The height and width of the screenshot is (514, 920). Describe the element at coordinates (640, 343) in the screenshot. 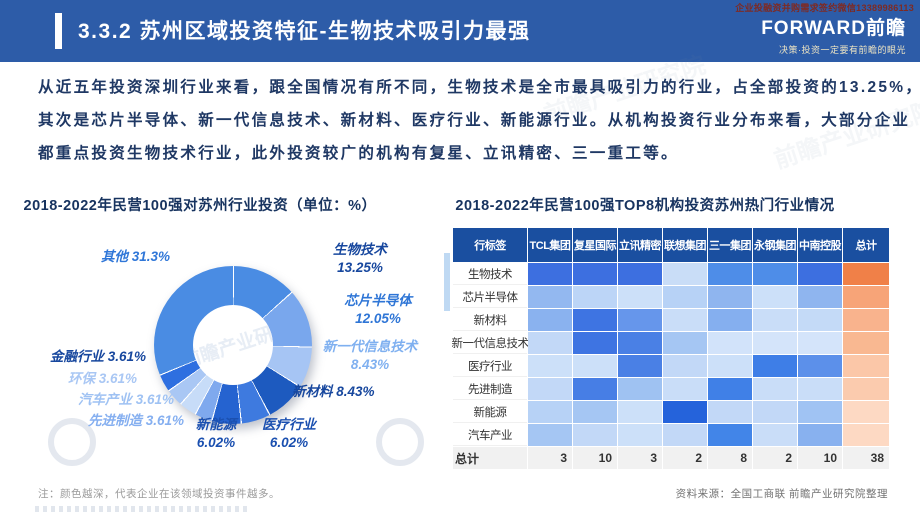

I see `heatmap-cell-r3-c2` at that location.